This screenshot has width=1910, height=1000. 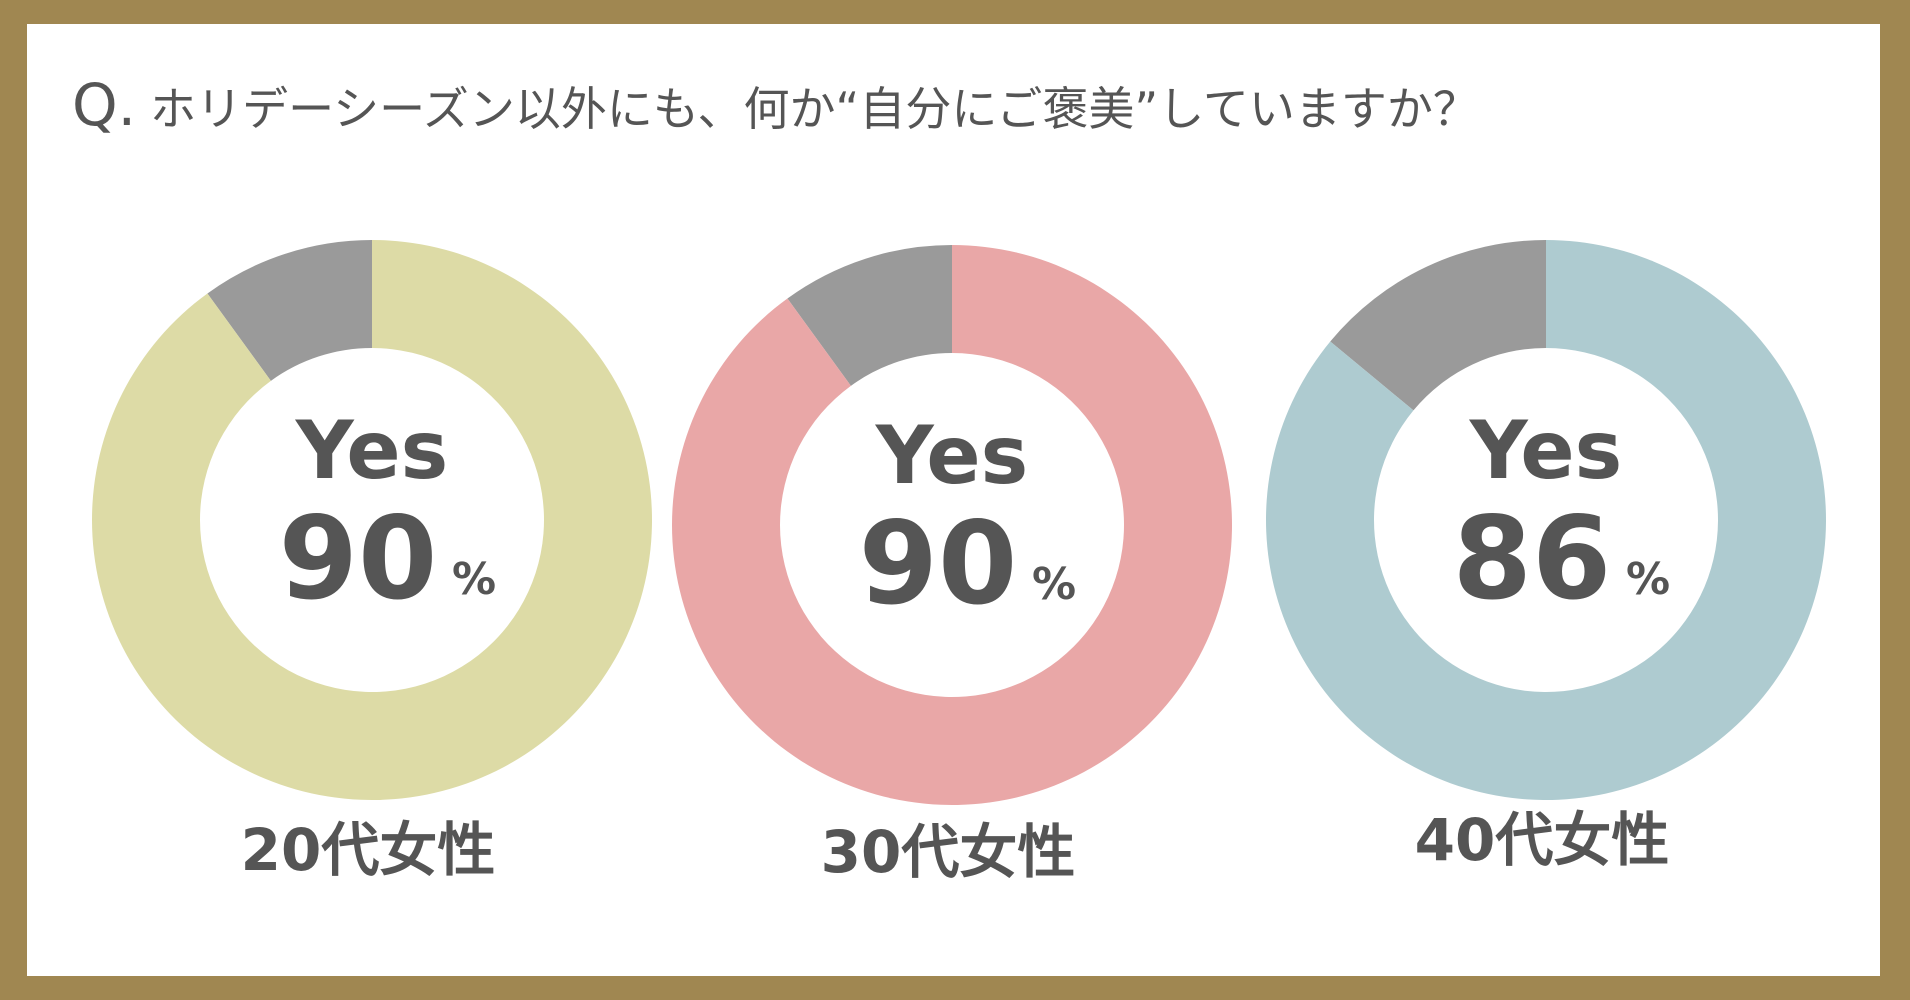 I want to click on question-text: ホリデーシーズン以外にも、何か“自分にご褒美”していますか？, so click(x=814, y=109).